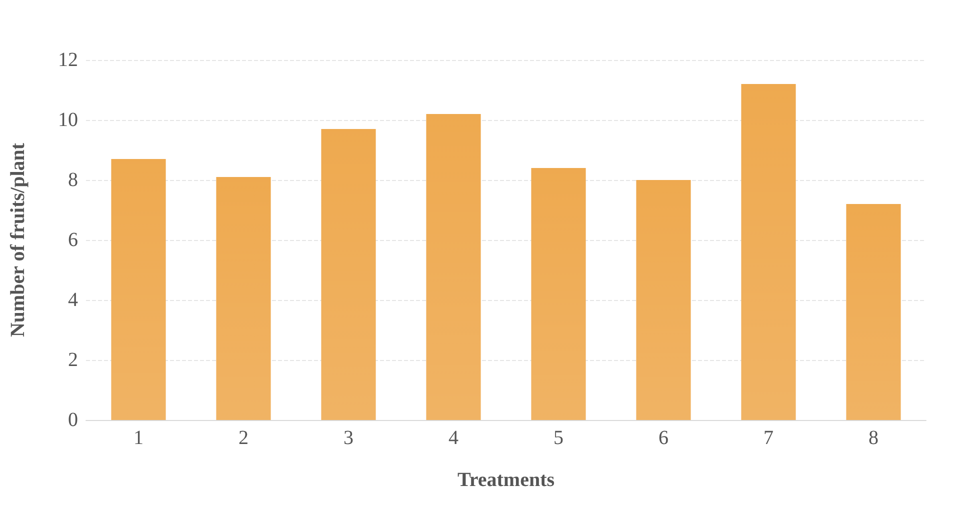 The height and width of the screenshot is (506, 966). What do you see at coordinates (139, 438) in the screenshot?
I see `x-tick-label: 1` at bounding box center [139, 438].